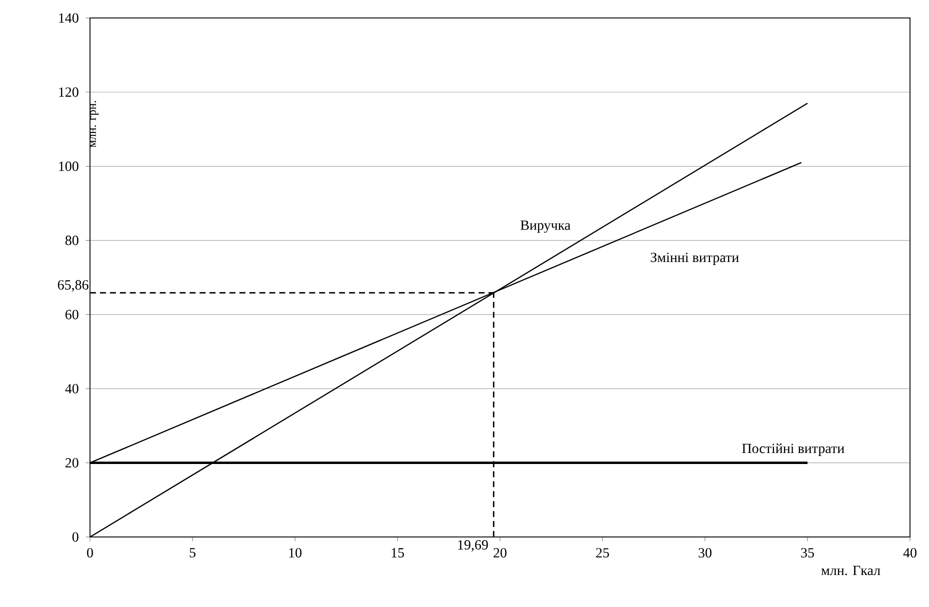 Image resolution: width=929 pixels, height=607 pixels. I want to click on x-tick-label: 25, so click(602, 553).